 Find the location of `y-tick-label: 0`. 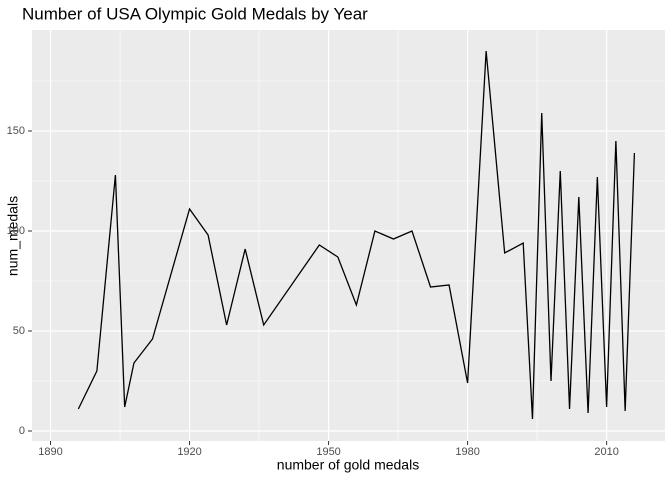

y-tick-label: 0 is located at coordinates (22, 431).